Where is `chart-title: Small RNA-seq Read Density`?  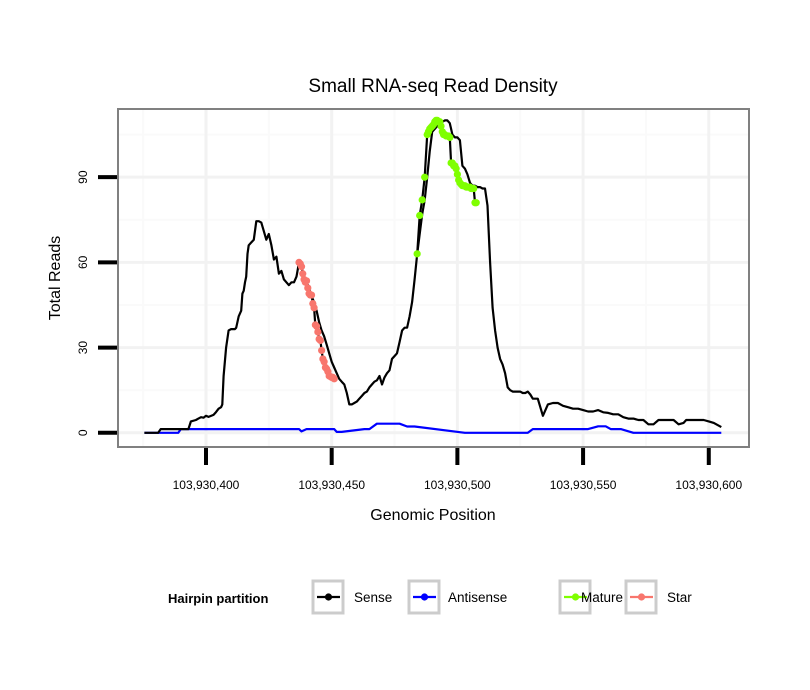 chart-title: Small RNA-seq Read Density is located at coordinates (433, 86).